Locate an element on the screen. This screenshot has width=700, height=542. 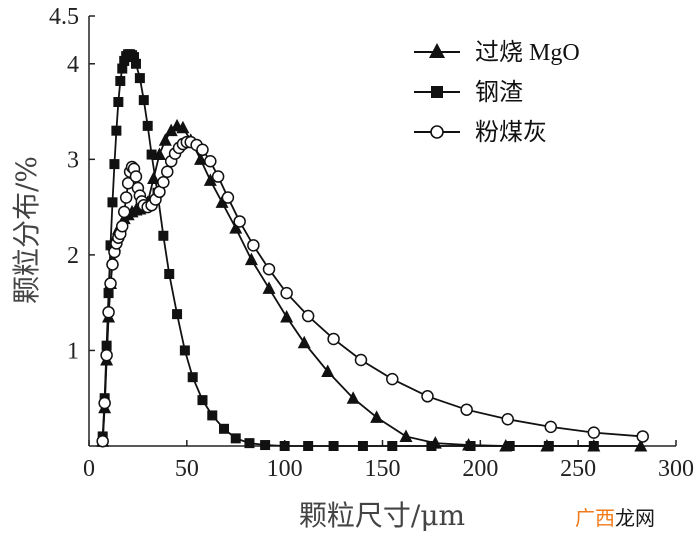
legend-label-fly-ash: 粉煤灰 is located at coordinates (511, 132).